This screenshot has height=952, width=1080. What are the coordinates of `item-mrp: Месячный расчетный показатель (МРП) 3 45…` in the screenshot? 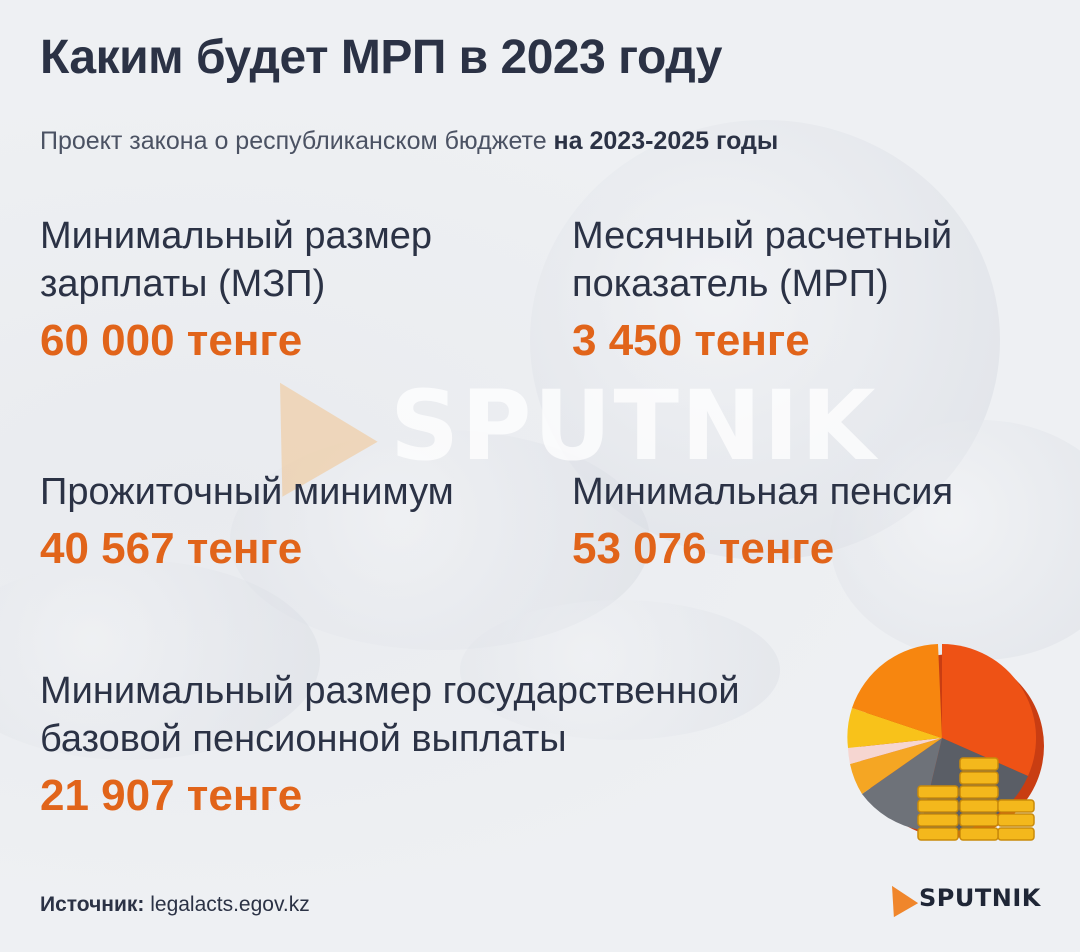 It's located at (812, 289).